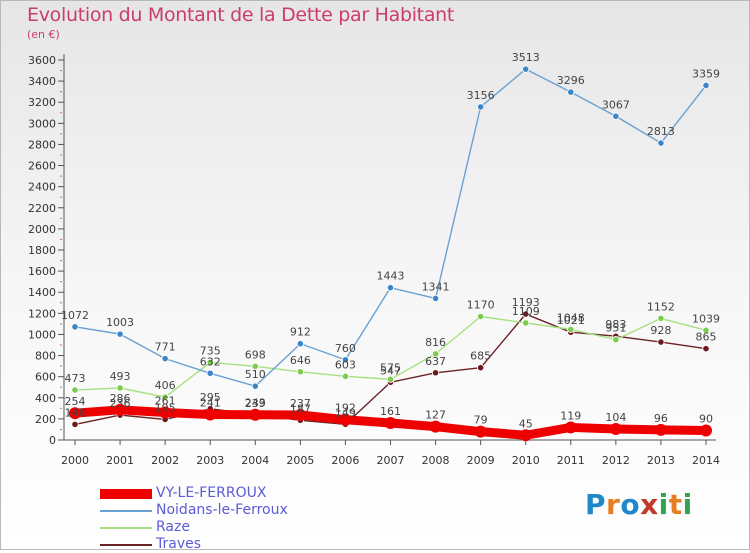  Describe the element at coordinates (481, 95) in the screenshot. I see `data-label: 3156` at that location.